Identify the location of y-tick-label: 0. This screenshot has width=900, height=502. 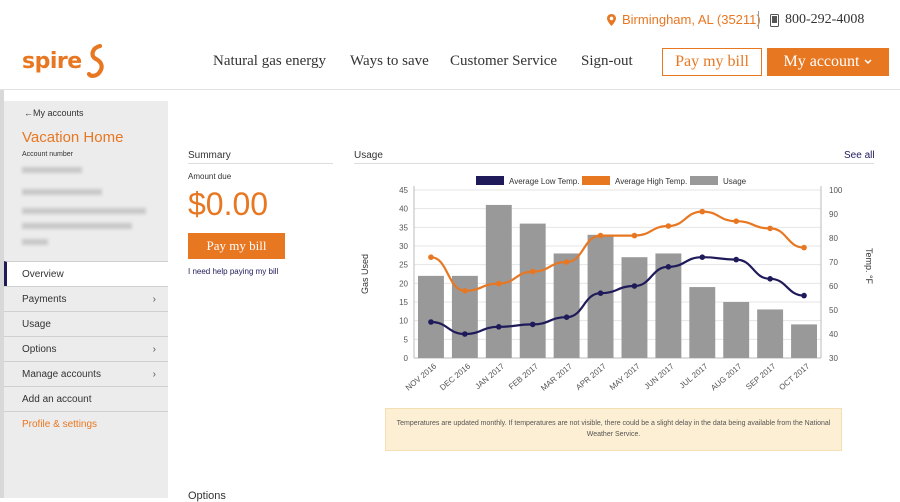
(406, 358).